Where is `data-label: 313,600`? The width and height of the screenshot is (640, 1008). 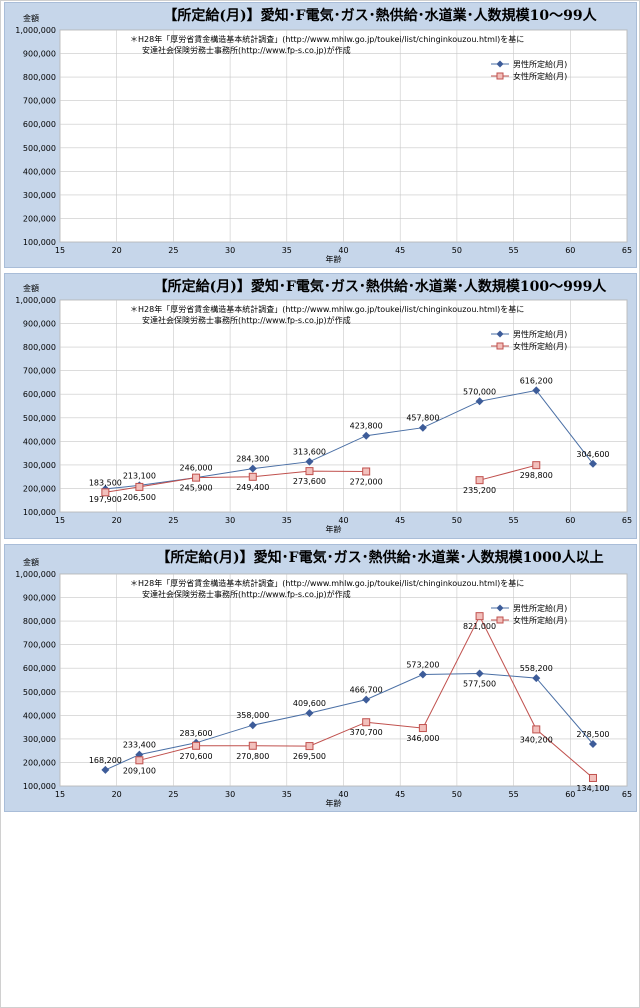 data-label: 313,600 is located at coordinates (309, 452).